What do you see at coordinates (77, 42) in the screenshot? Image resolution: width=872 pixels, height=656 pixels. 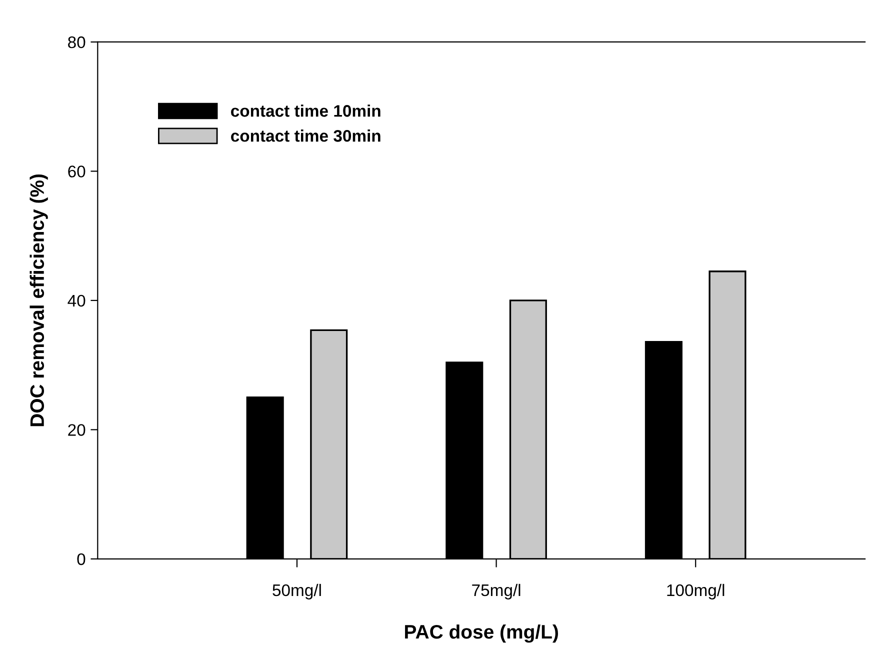 I see `y-tick-label: 80` at bounding box center [77, 42].